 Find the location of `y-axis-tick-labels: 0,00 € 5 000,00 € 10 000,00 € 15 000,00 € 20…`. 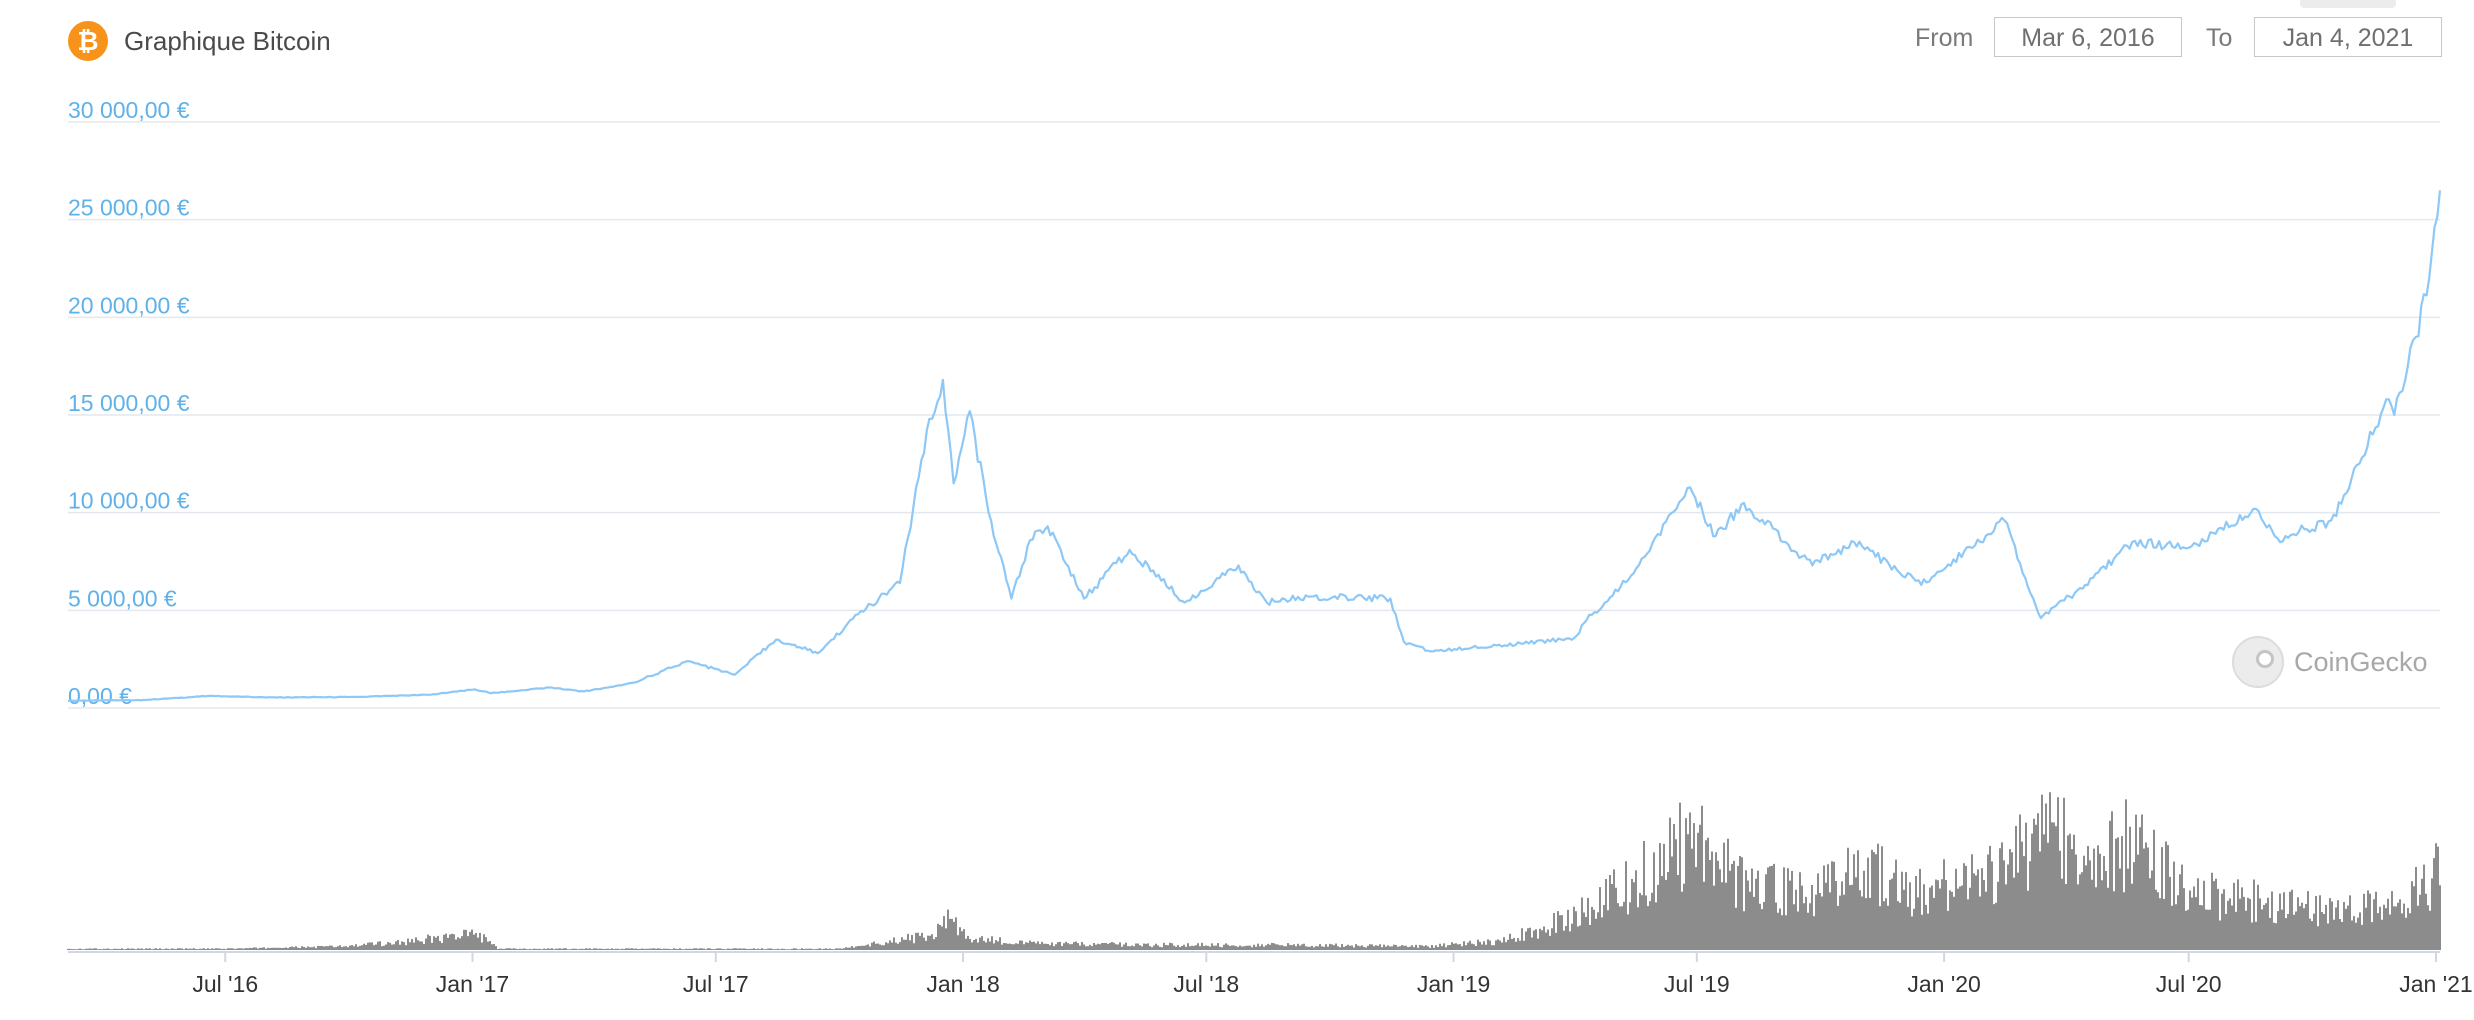

y-axis-tick-labels: 0,00 € 5 000,00 € 10 000,00 € 15 000,00 € 20… is located at coordinates (129, 403).